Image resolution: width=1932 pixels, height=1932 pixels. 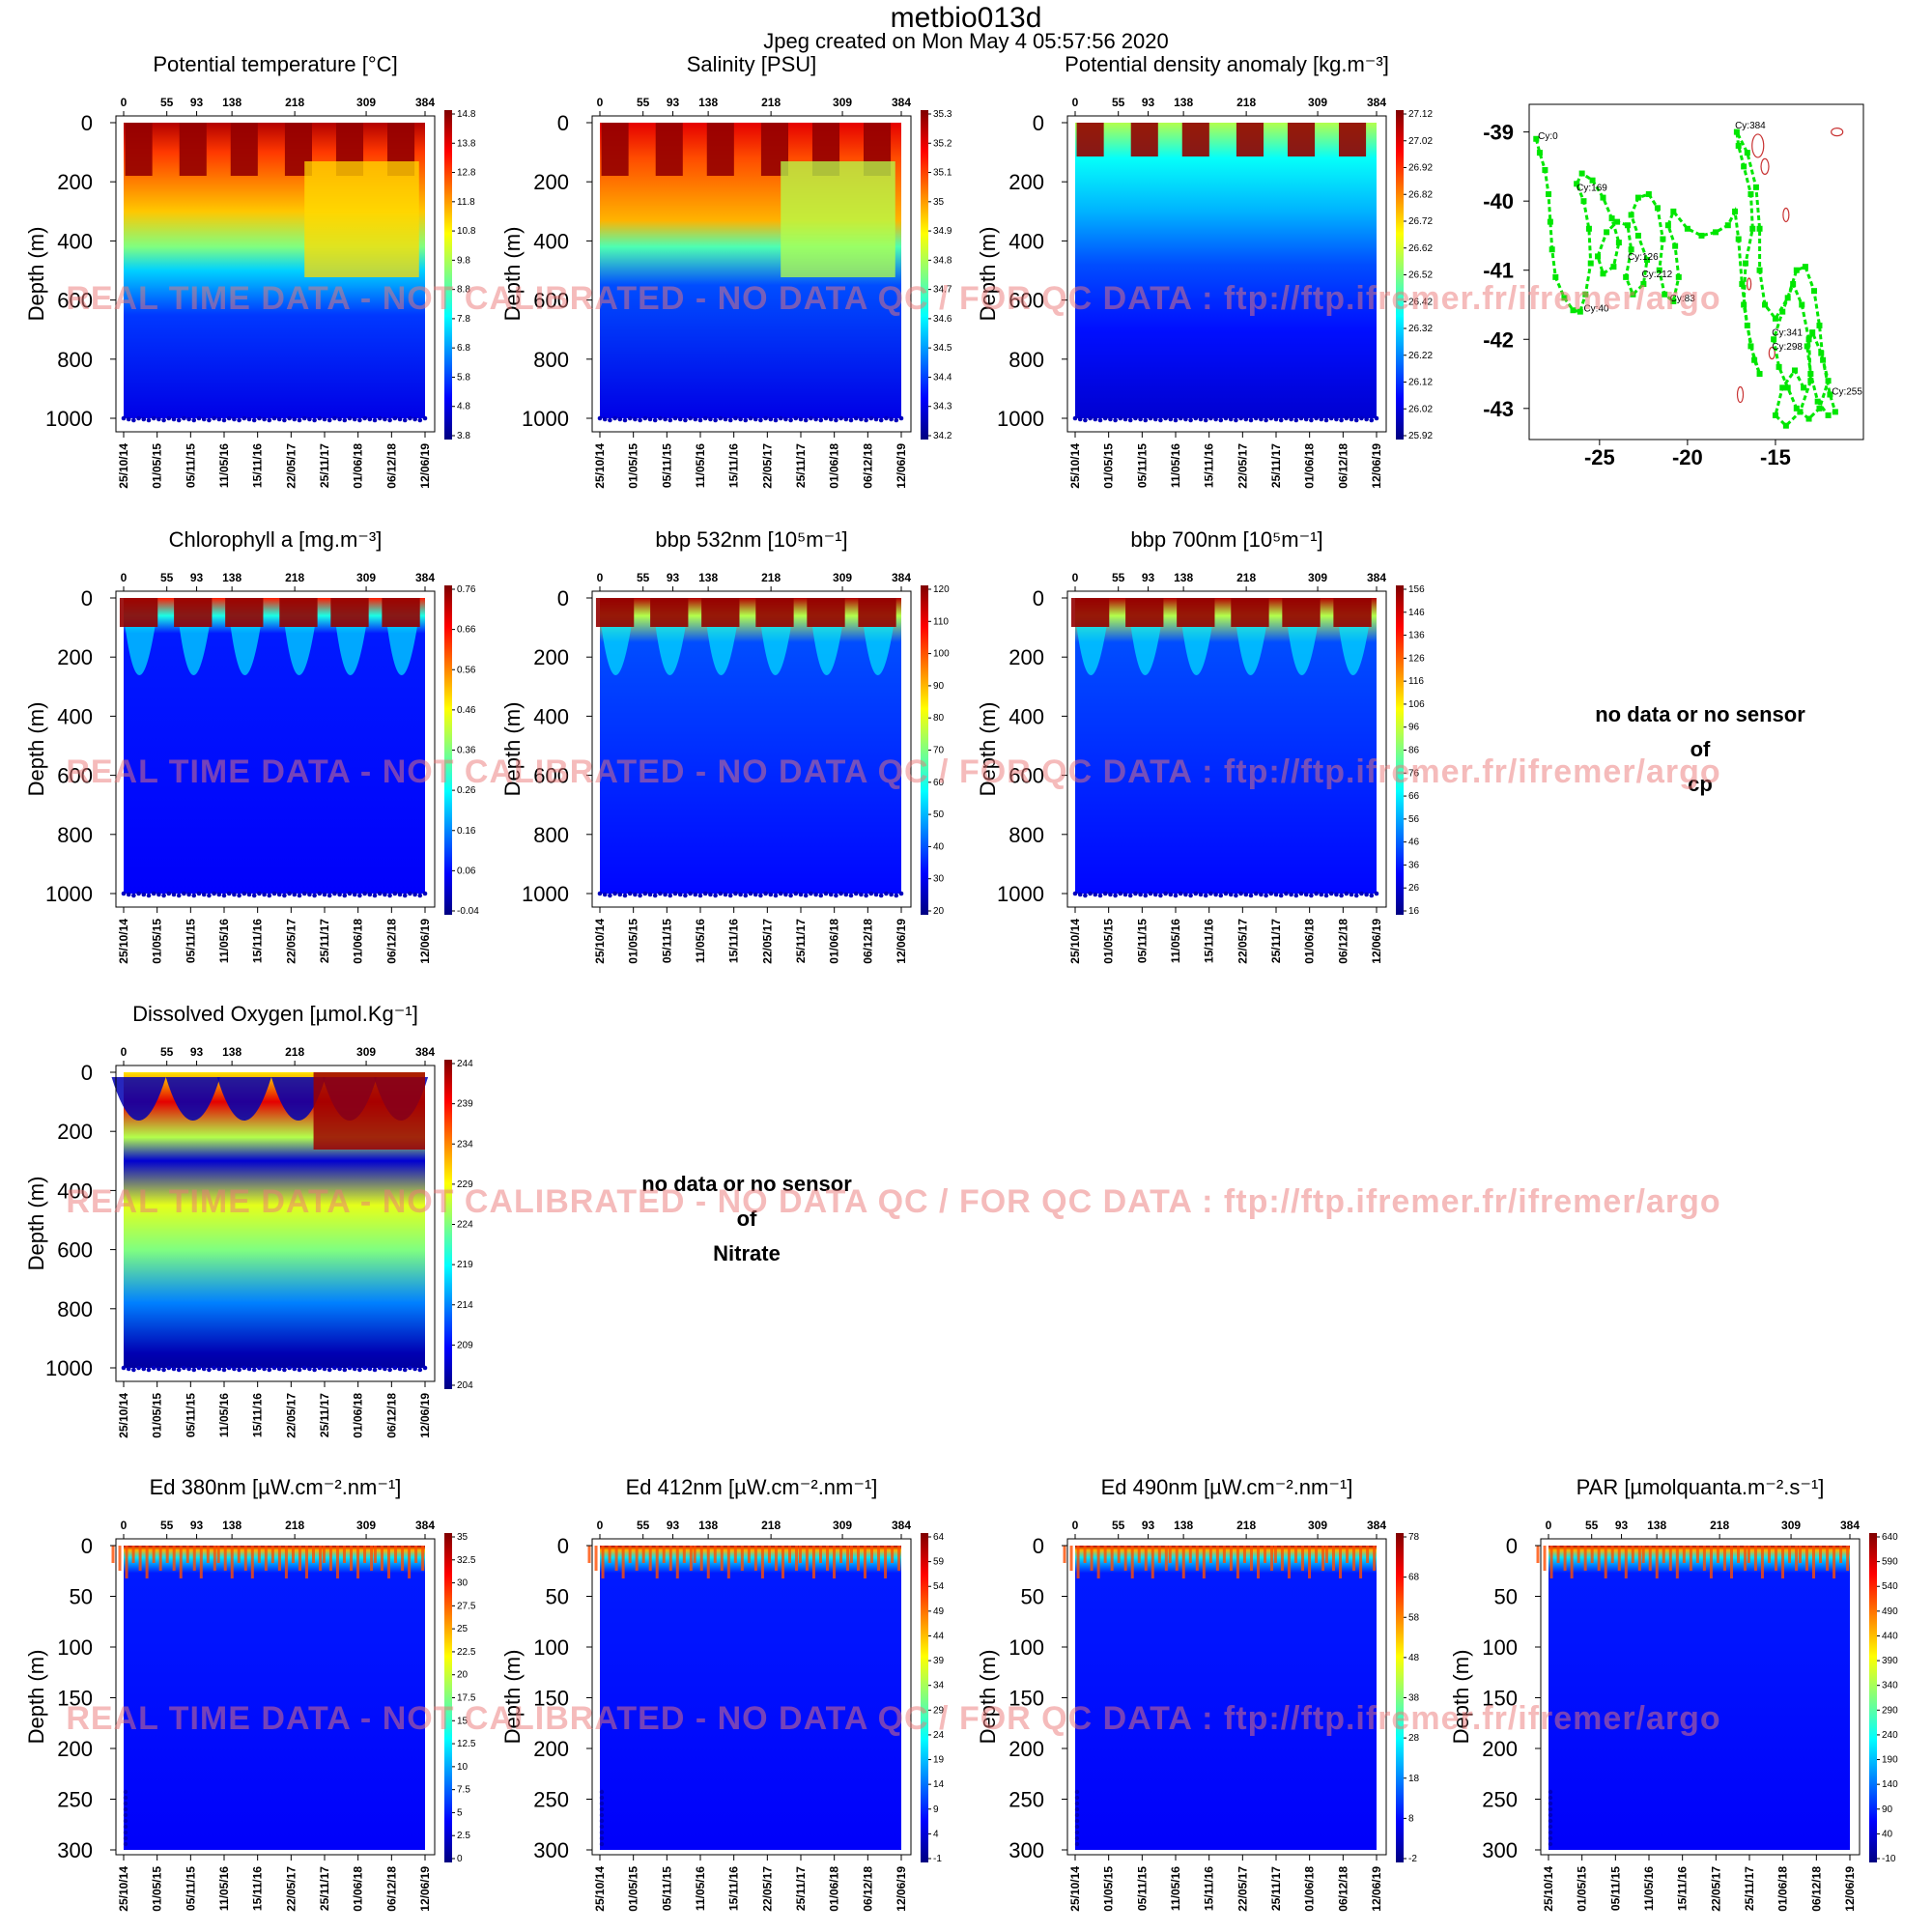 I want to click on colorbar-oxy, so click(x=448, y=1224).